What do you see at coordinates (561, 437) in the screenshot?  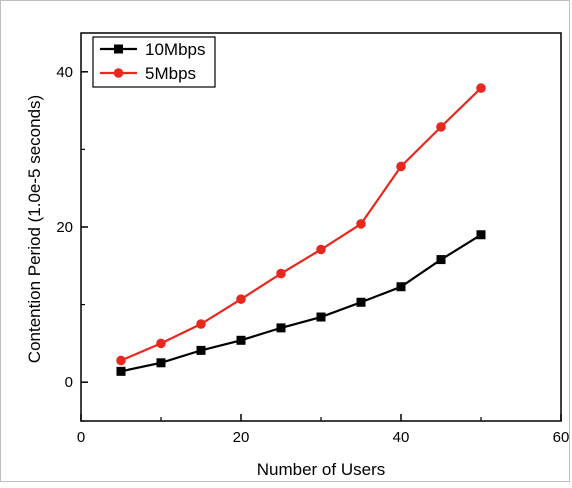 I see `x-tick-label: 60` at bounding box center [561, 437].